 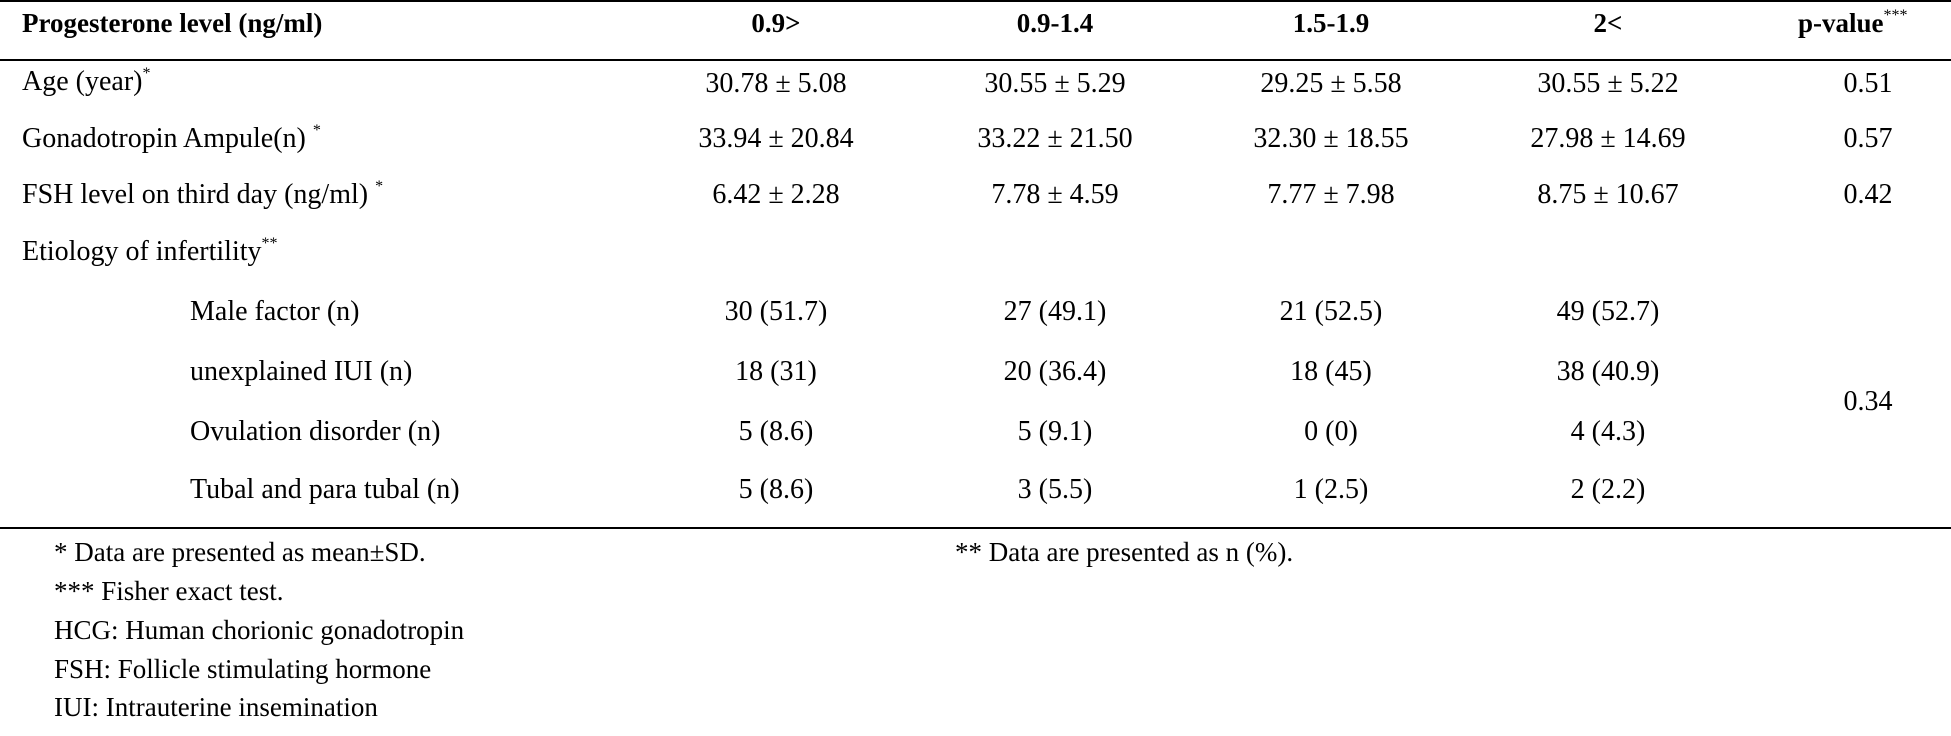 I want to click on table-cell: 33.22 ± 21.50, so click(x=1055, y=138).